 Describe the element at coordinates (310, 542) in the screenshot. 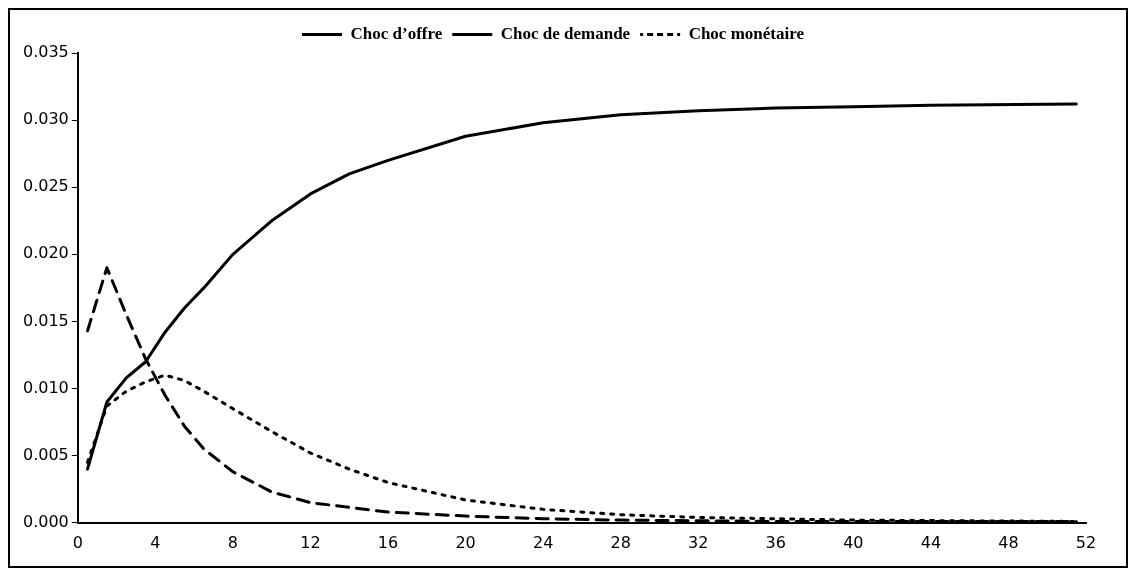

I see `x-tick-label: 12` at that location.